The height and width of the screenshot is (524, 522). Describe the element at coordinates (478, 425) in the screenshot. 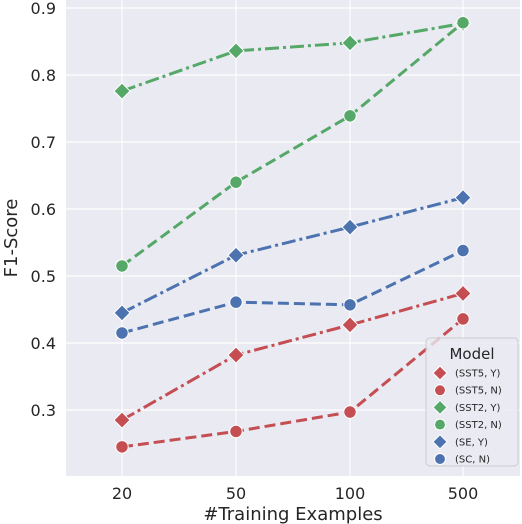

I see `legend-label: (SST2, N)` at that location.